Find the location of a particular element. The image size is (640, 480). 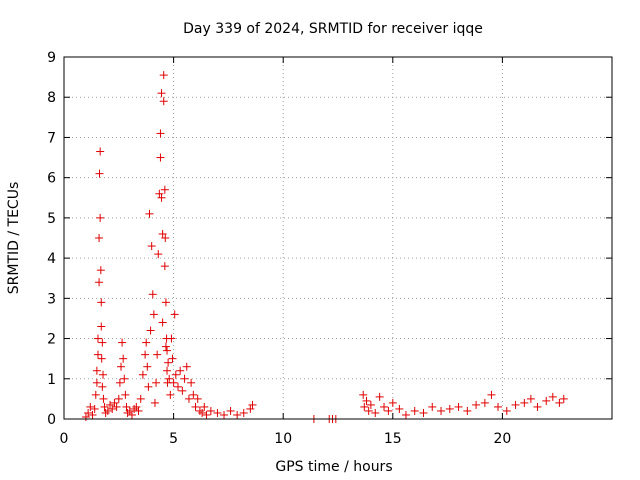

x-tick-label: 15 is located at coordinates (393, 439).